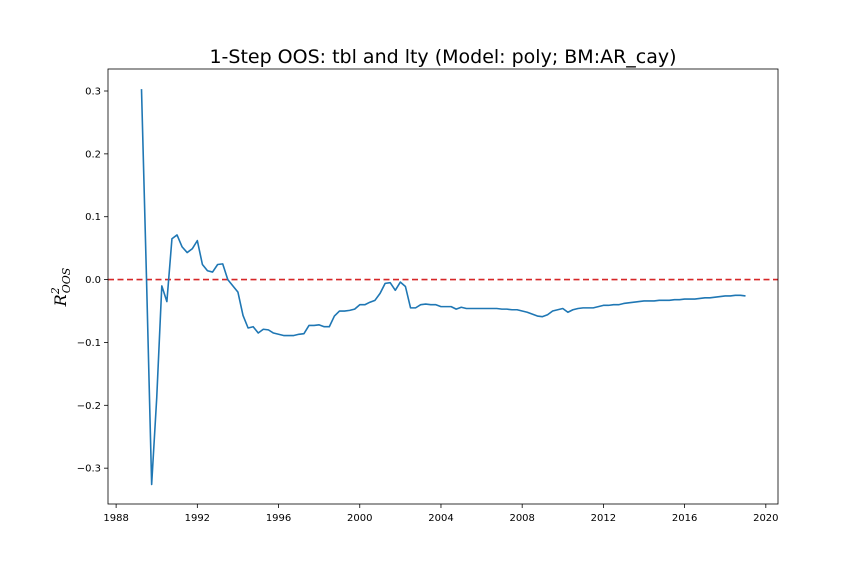  Describe the element at coordinates (89, 406) in the screenshot. I see `y-tick-label: −0.2` at that location.